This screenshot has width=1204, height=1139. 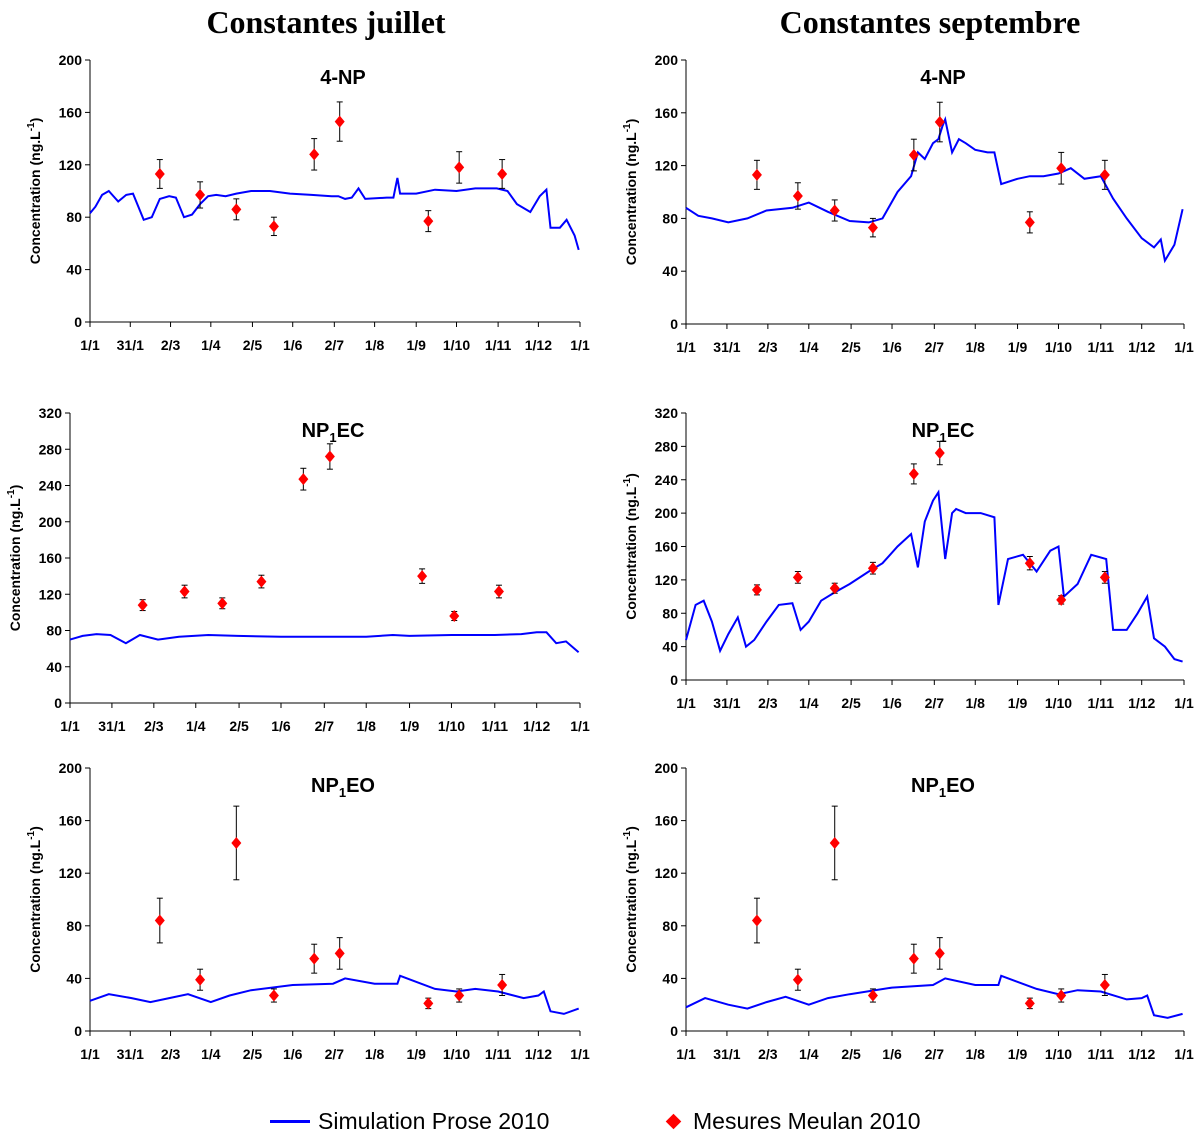 I want to click on chart-title: NP1EO, so click(x=943, y=787).